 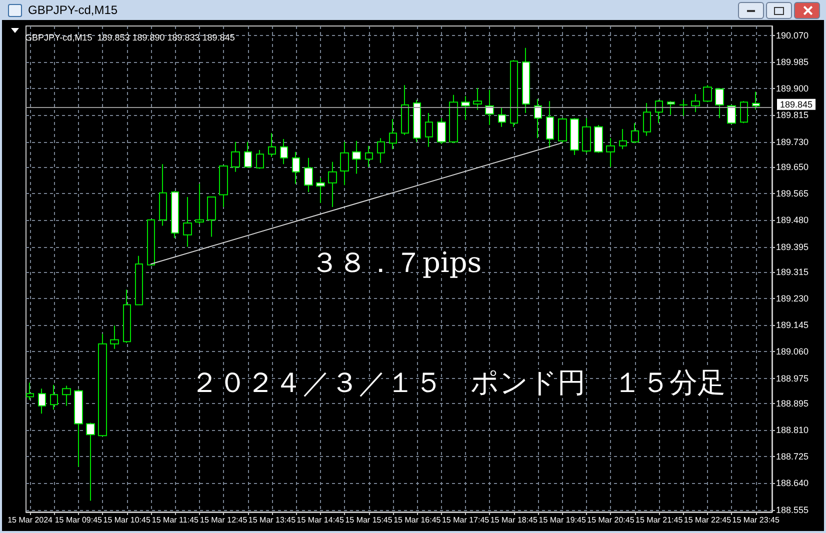 What do you see at coordinates (369, 520) in the screenshot?
I see `x-tick-label: 15 Mar 15:45` at bounding box center [369, 520].